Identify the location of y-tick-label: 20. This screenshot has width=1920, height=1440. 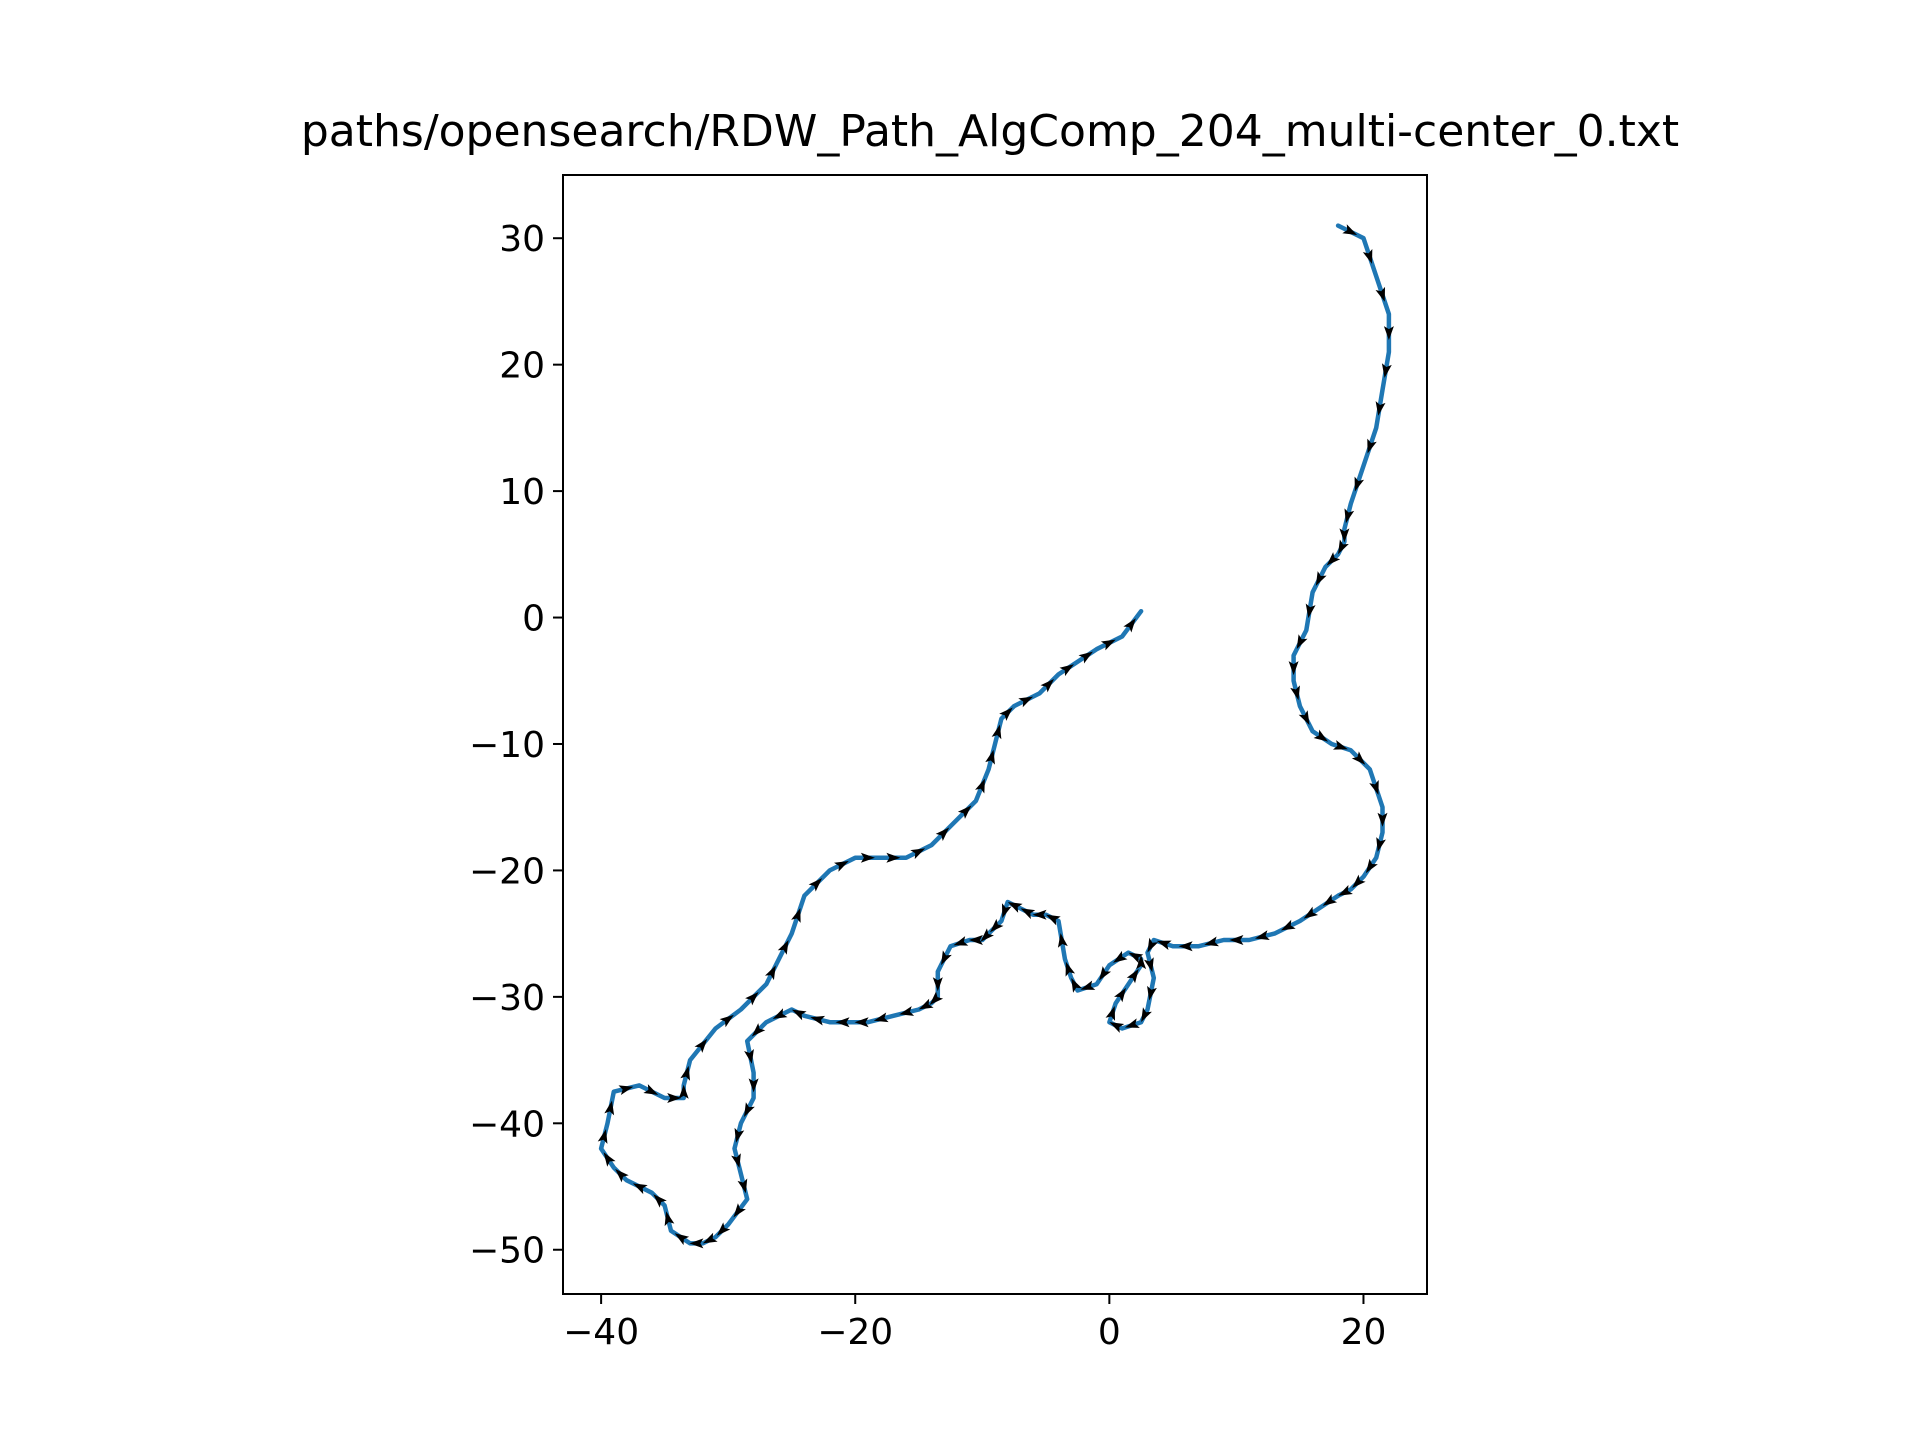
(522, 366).